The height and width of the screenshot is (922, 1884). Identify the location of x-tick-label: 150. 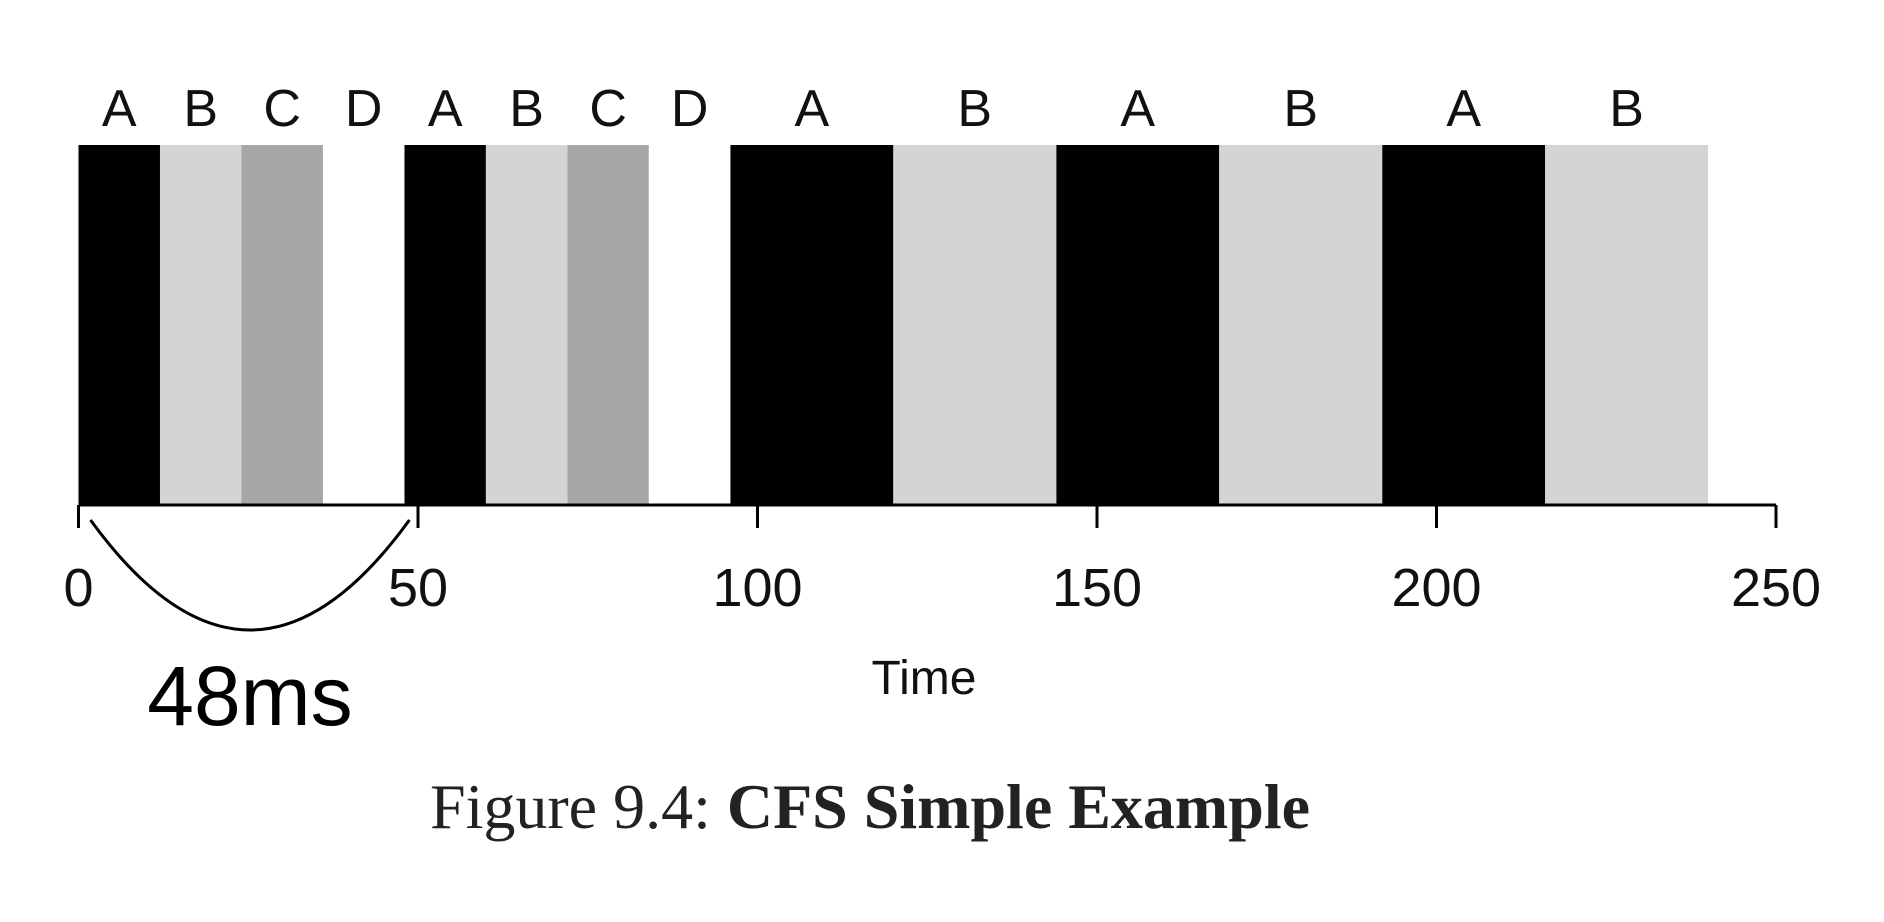
(1097, 588).